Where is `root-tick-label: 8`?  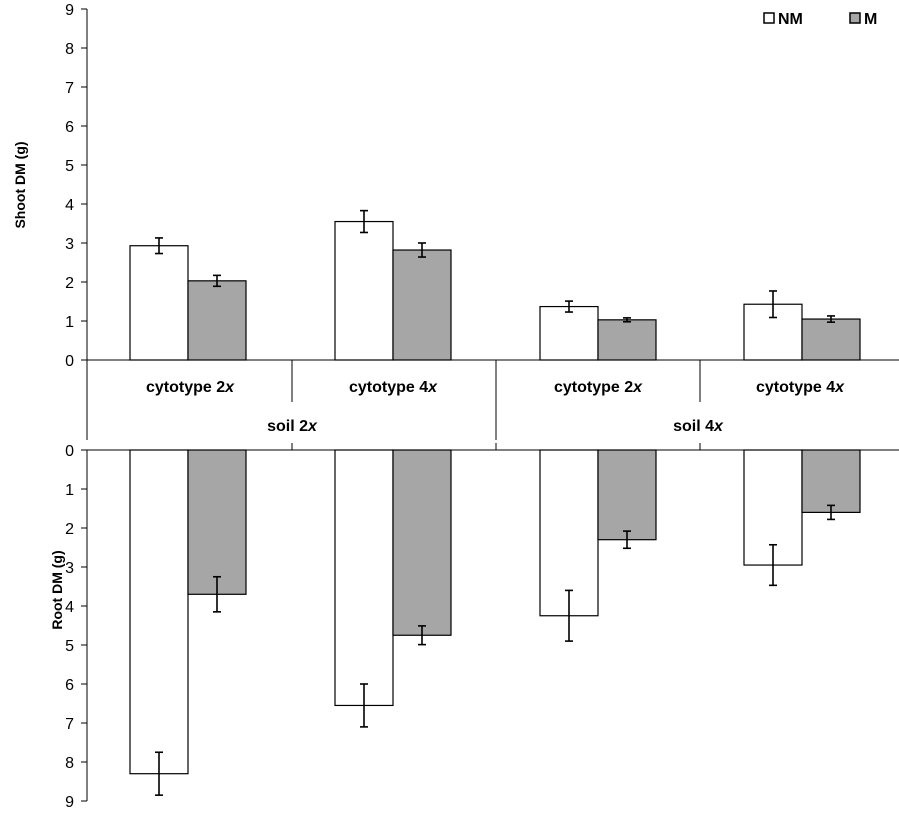
root-tick-label: 8 is located at coordinates (69, 763).